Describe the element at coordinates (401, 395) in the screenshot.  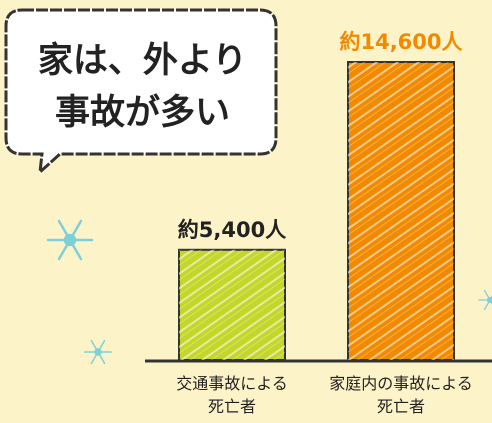
I see `x-tick-label: 家庭内の事故による 死亡者` at that location.